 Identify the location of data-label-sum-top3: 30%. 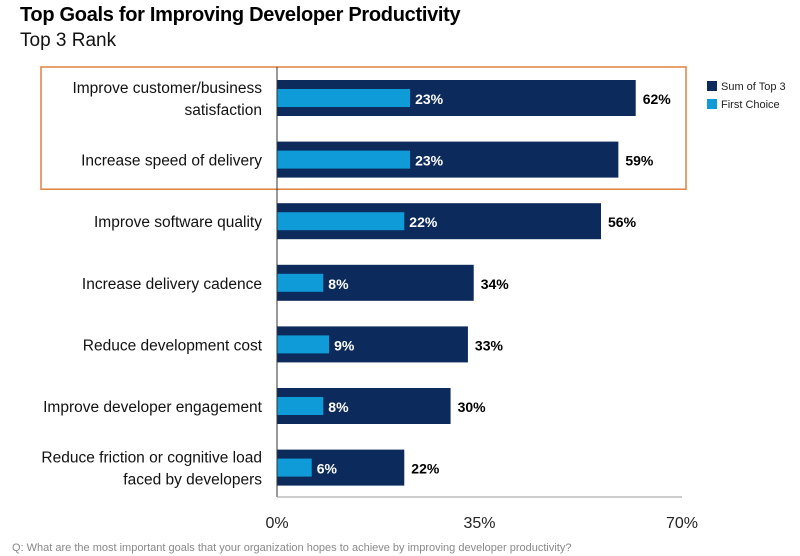
(472, 407).